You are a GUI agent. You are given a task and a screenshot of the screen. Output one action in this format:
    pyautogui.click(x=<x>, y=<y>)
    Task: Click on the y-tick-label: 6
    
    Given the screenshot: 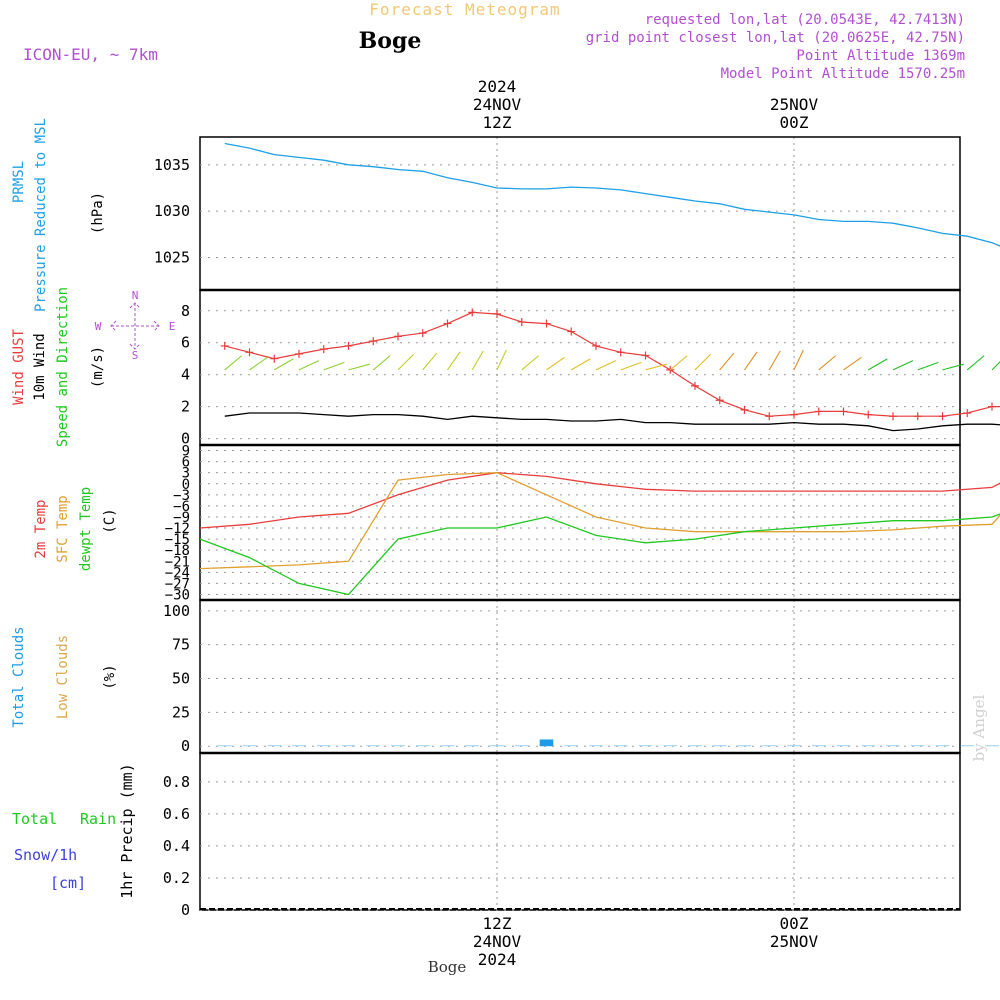 What is the action you would take?
    pyautogui.click(x=185, y=343)
    